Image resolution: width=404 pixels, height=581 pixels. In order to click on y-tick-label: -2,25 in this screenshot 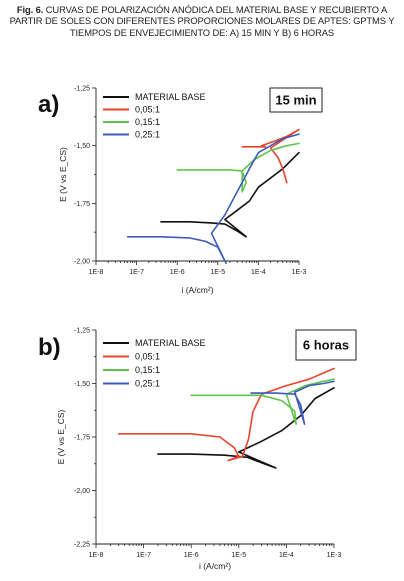, I will do `click(82, 545)`.